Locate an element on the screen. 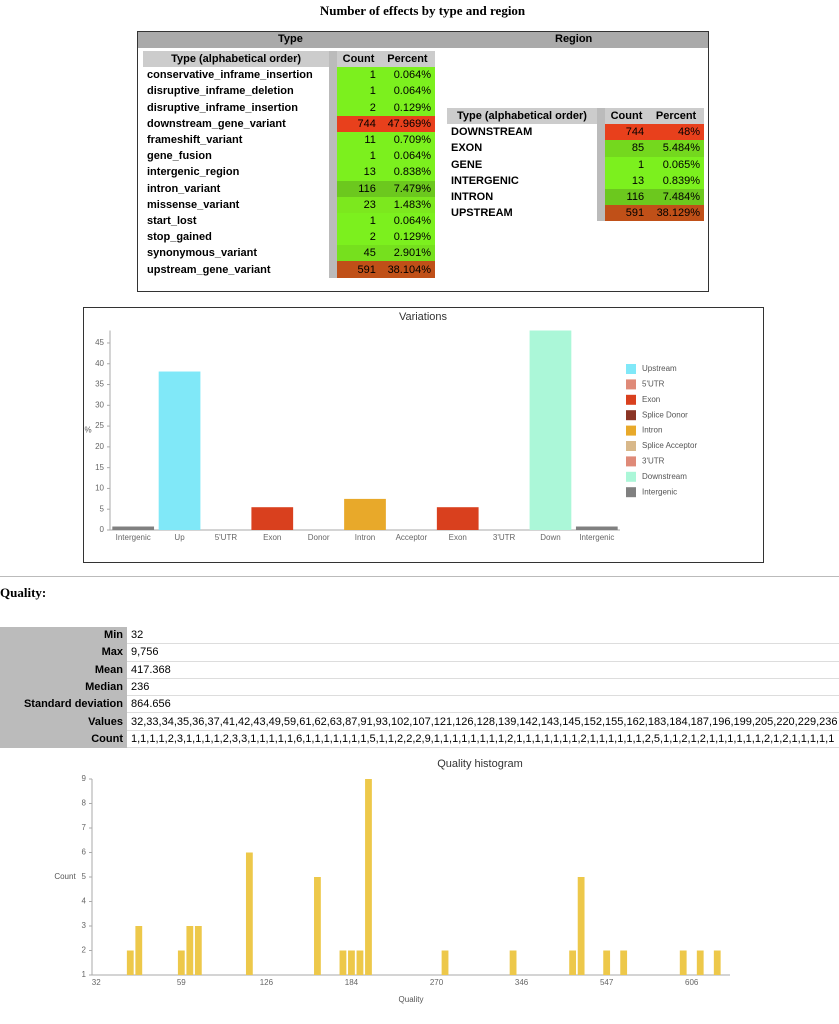 Image resolution: width=839 pixels, height=1024 pixels. quality-key: Min is located at coordinates (63, 636).